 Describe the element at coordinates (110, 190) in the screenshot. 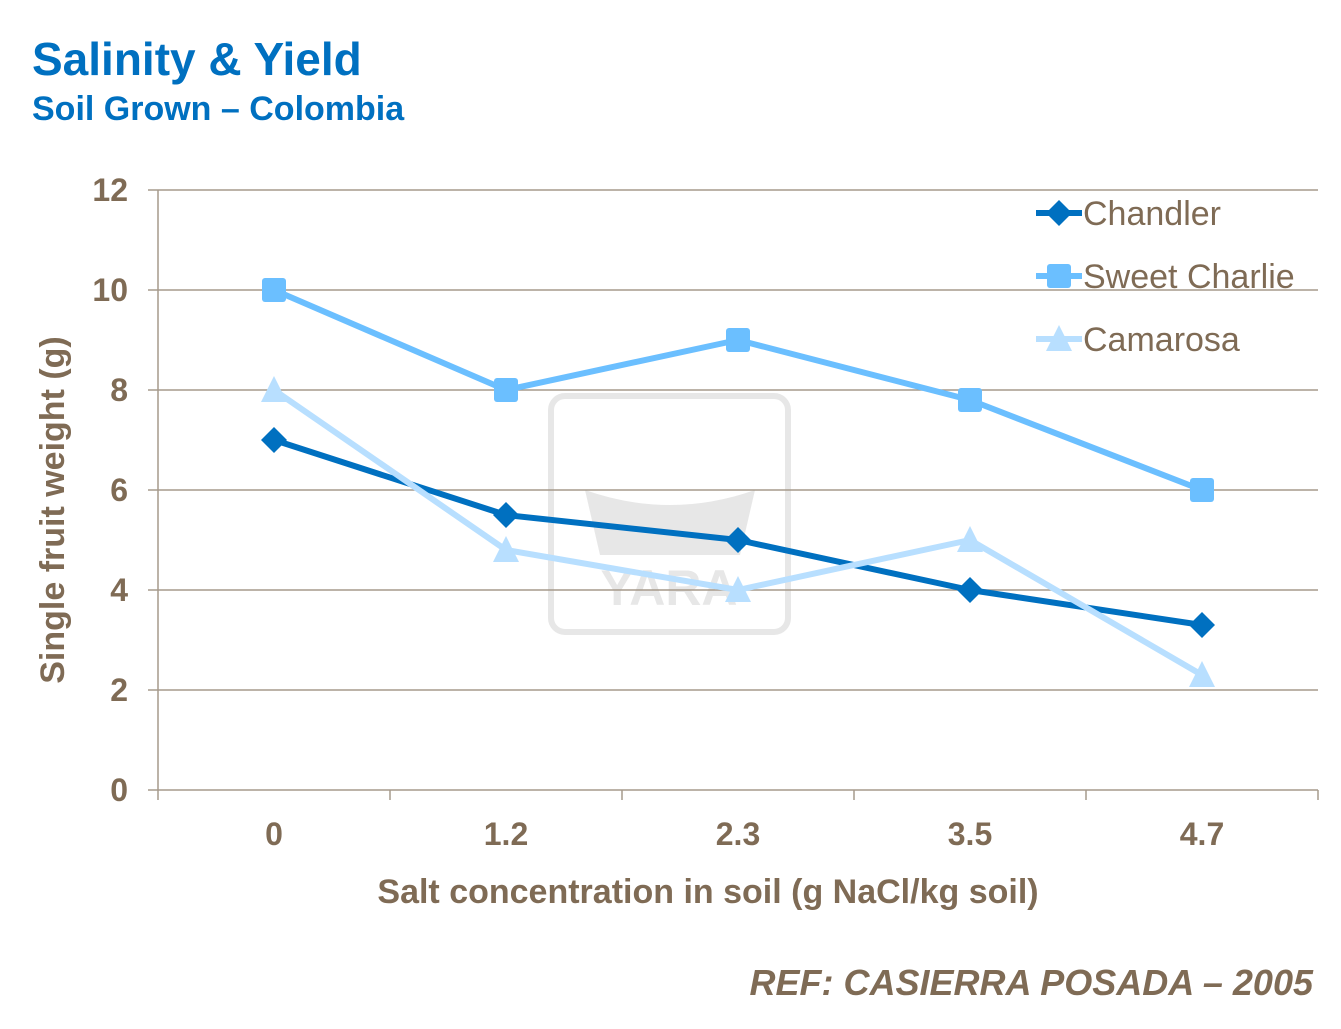

I see `y-tick-label: 12` at that location.